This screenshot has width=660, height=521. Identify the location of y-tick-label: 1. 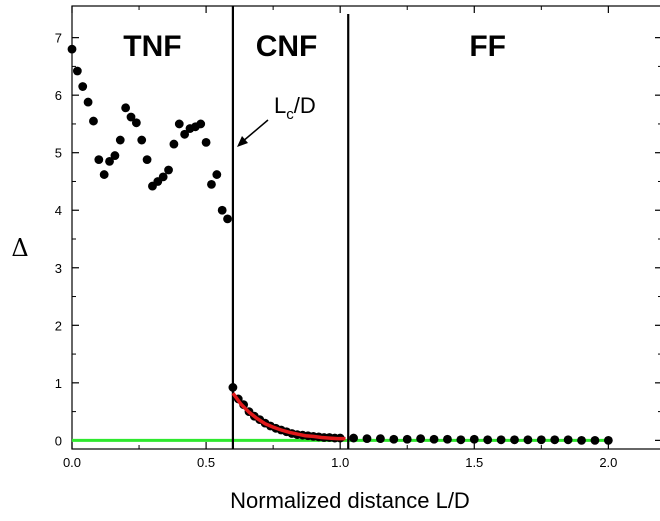
(58, 383).